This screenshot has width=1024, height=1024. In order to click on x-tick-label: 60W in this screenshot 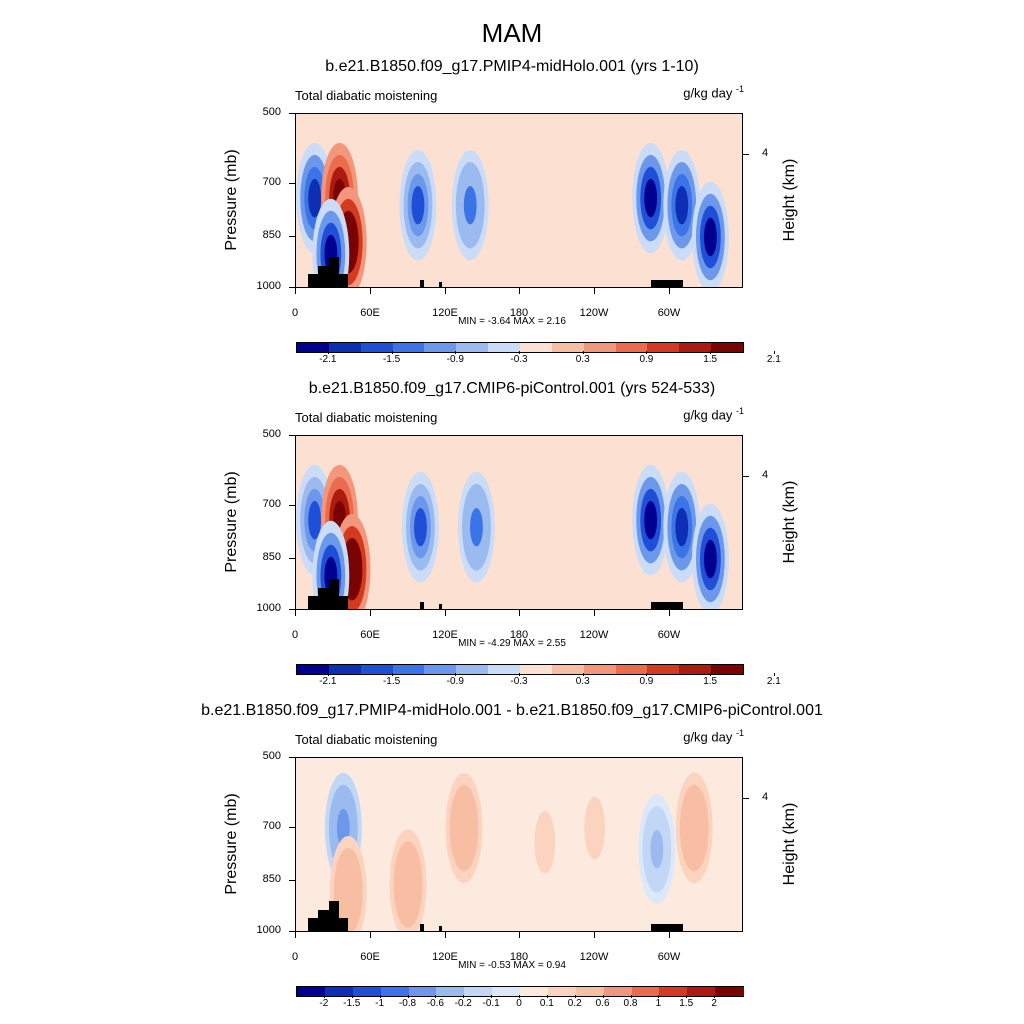, I will do `click(669, 957)`.